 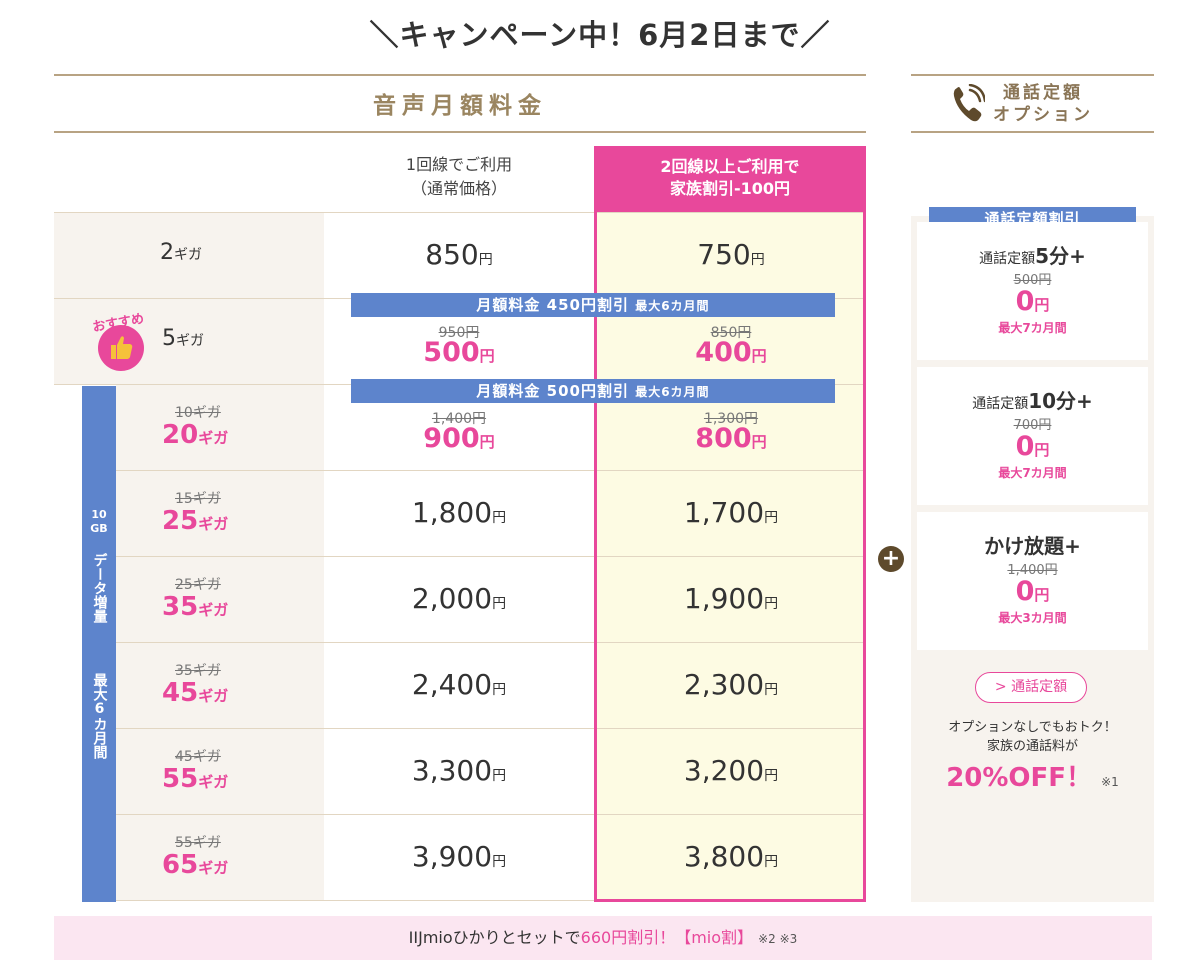 I want to click on plan-20gb-old-gb: 10ギガ, so click(x=198, y=413).